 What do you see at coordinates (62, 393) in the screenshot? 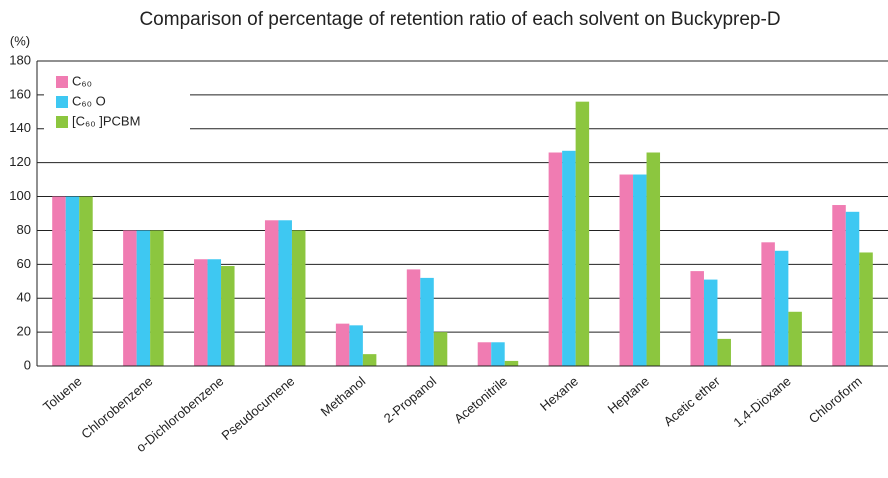
I see `x-tick-label: Toluene` at bounding box center [62, 393].